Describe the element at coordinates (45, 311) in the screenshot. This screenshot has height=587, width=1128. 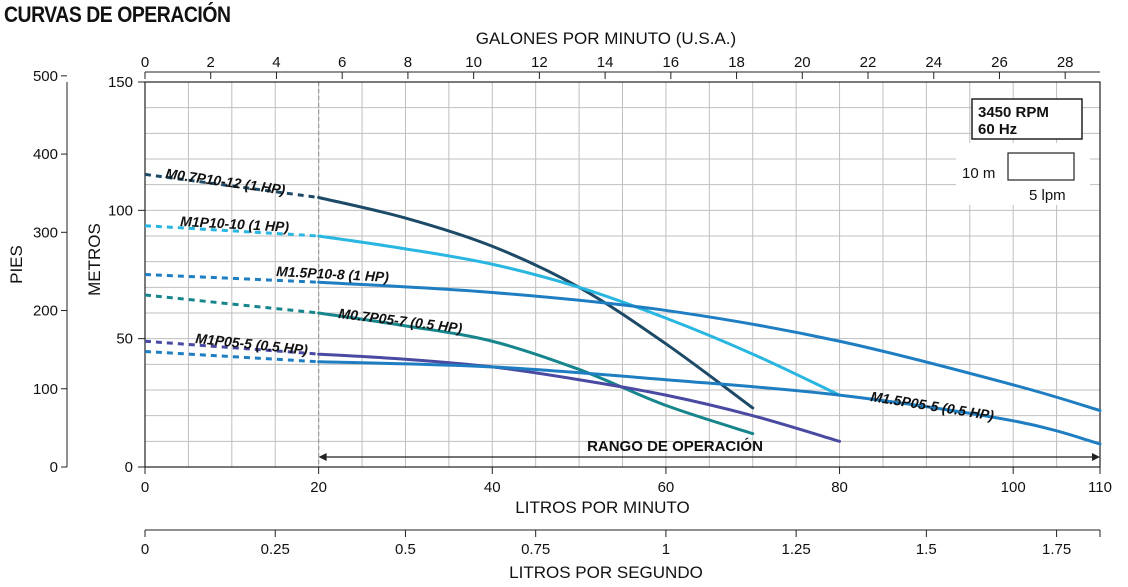
I see `y-tick-label-ft: 200` at that location.